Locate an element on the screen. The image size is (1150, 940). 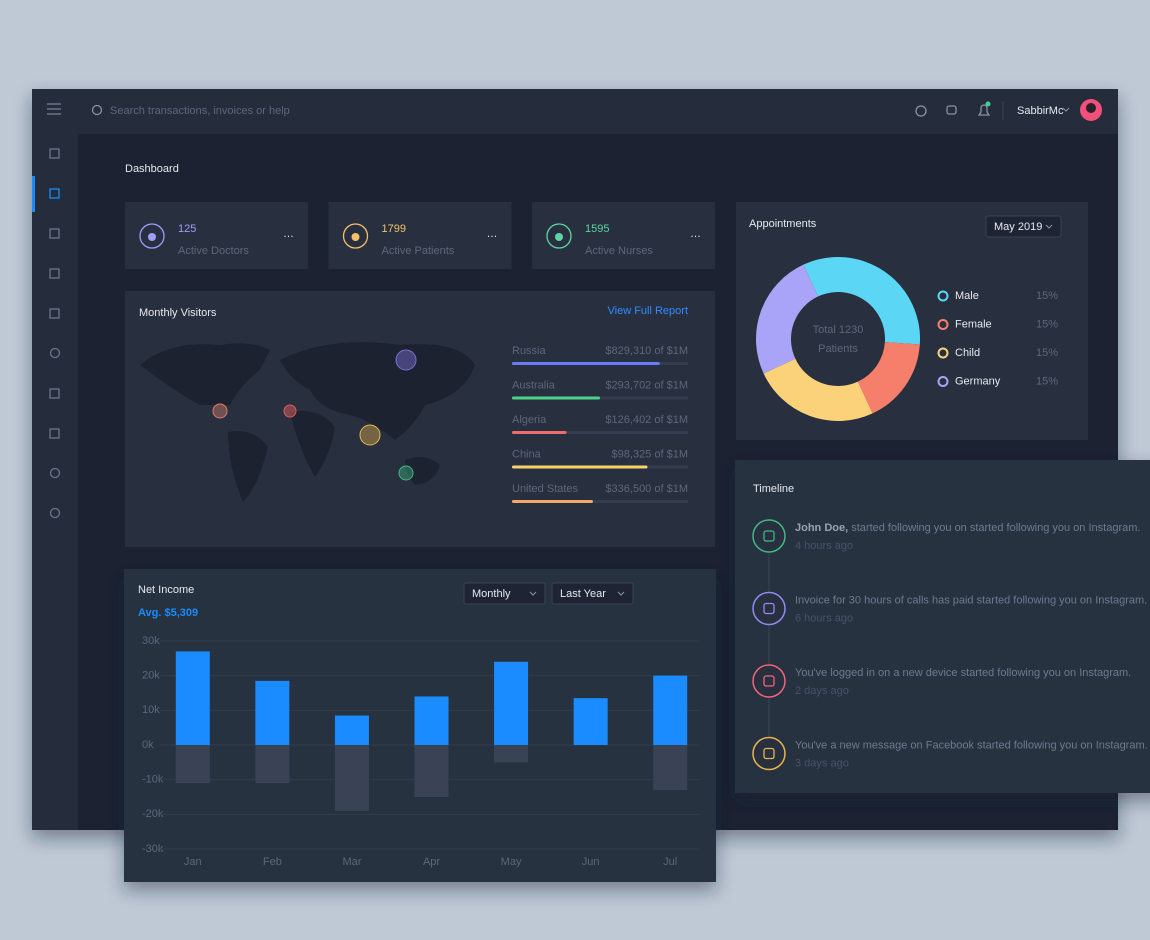
timeline-title: Timeline is located at coordinates (773, 489).